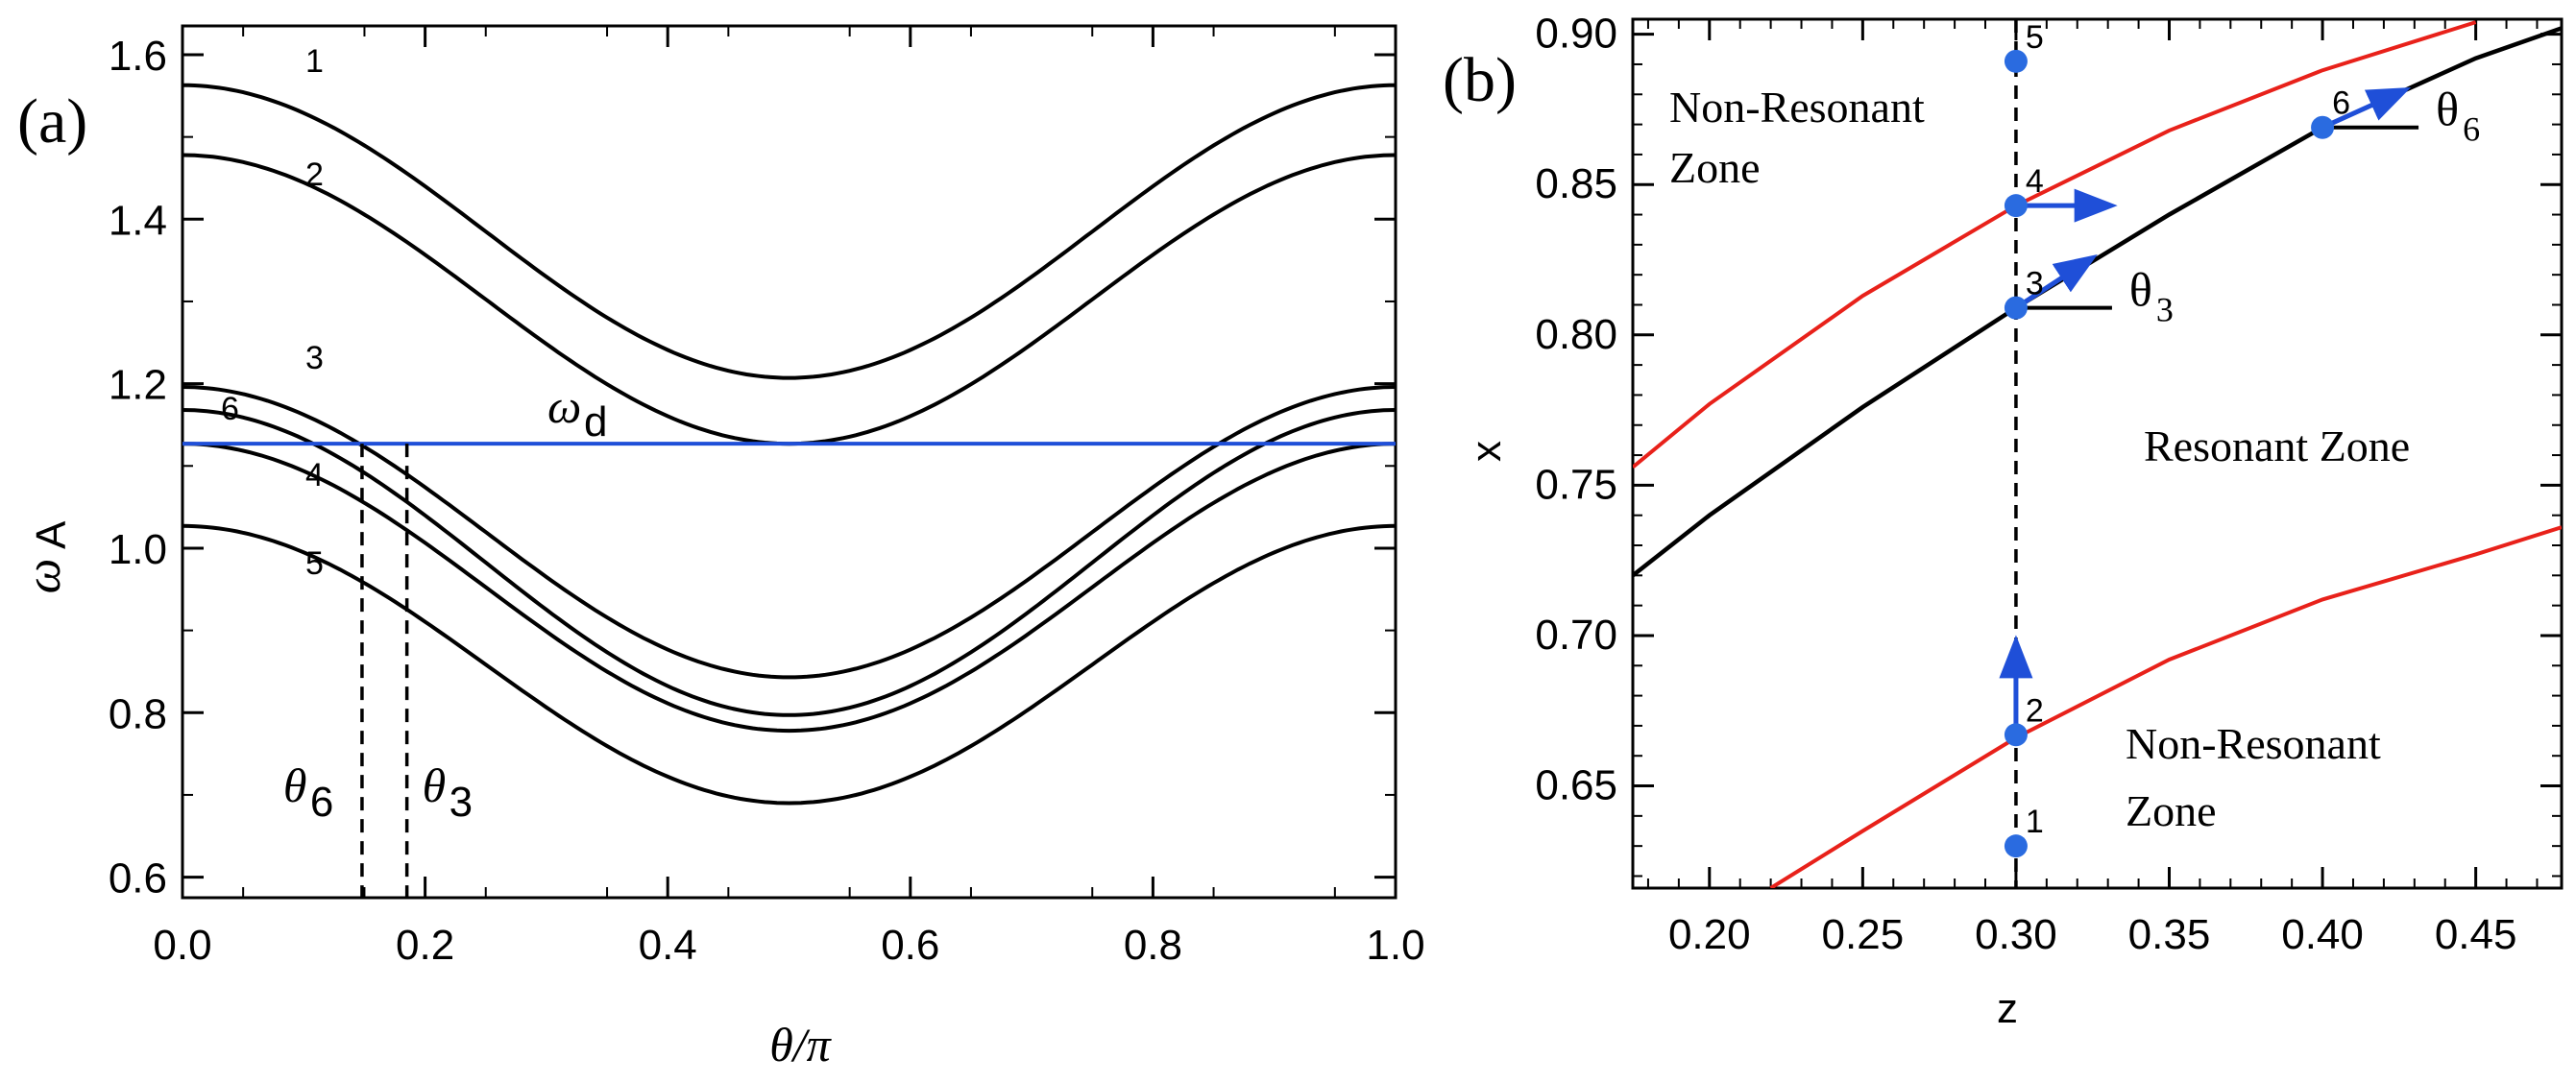  I want to click on red-lower-boundary, so click(2165, 706).